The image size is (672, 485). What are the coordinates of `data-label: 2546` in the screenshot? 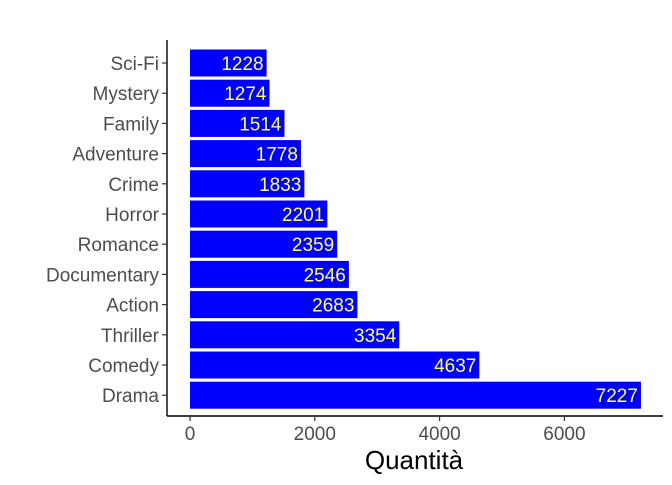 It's located at (325, 275).